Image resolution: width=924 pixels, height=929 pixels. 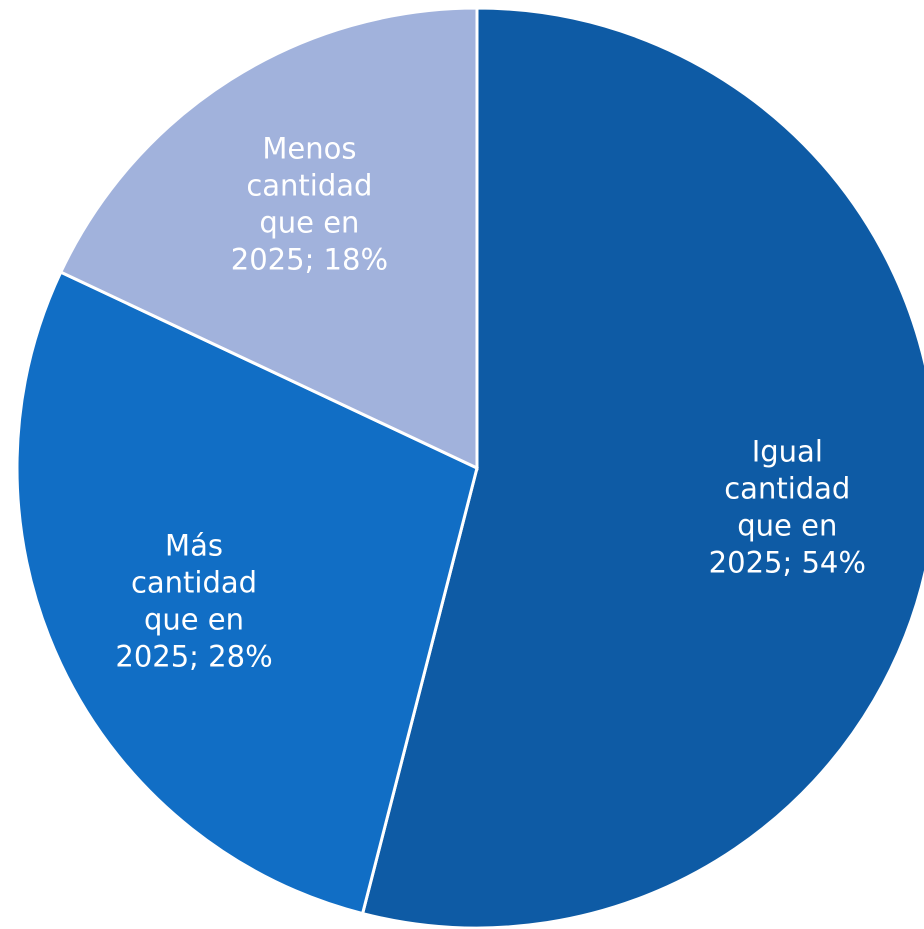 What do you see at coordinates (194, 546) in the screenshot?
I see `data-label-line: Más` at bounding box center [194, 546].